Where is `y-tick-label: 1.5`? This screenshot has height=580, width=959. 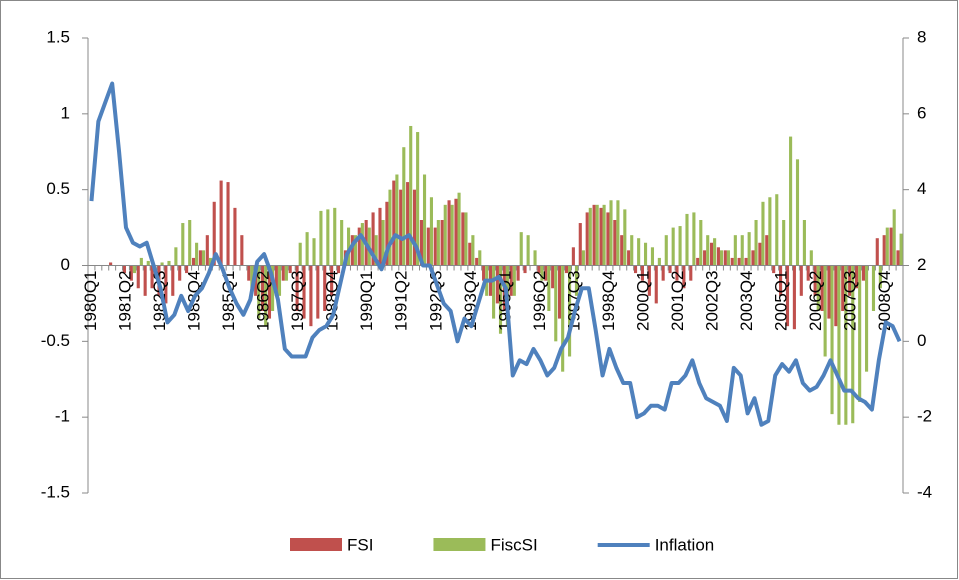
y-tick-label: 1.5 is located at coordinates (58, 36).